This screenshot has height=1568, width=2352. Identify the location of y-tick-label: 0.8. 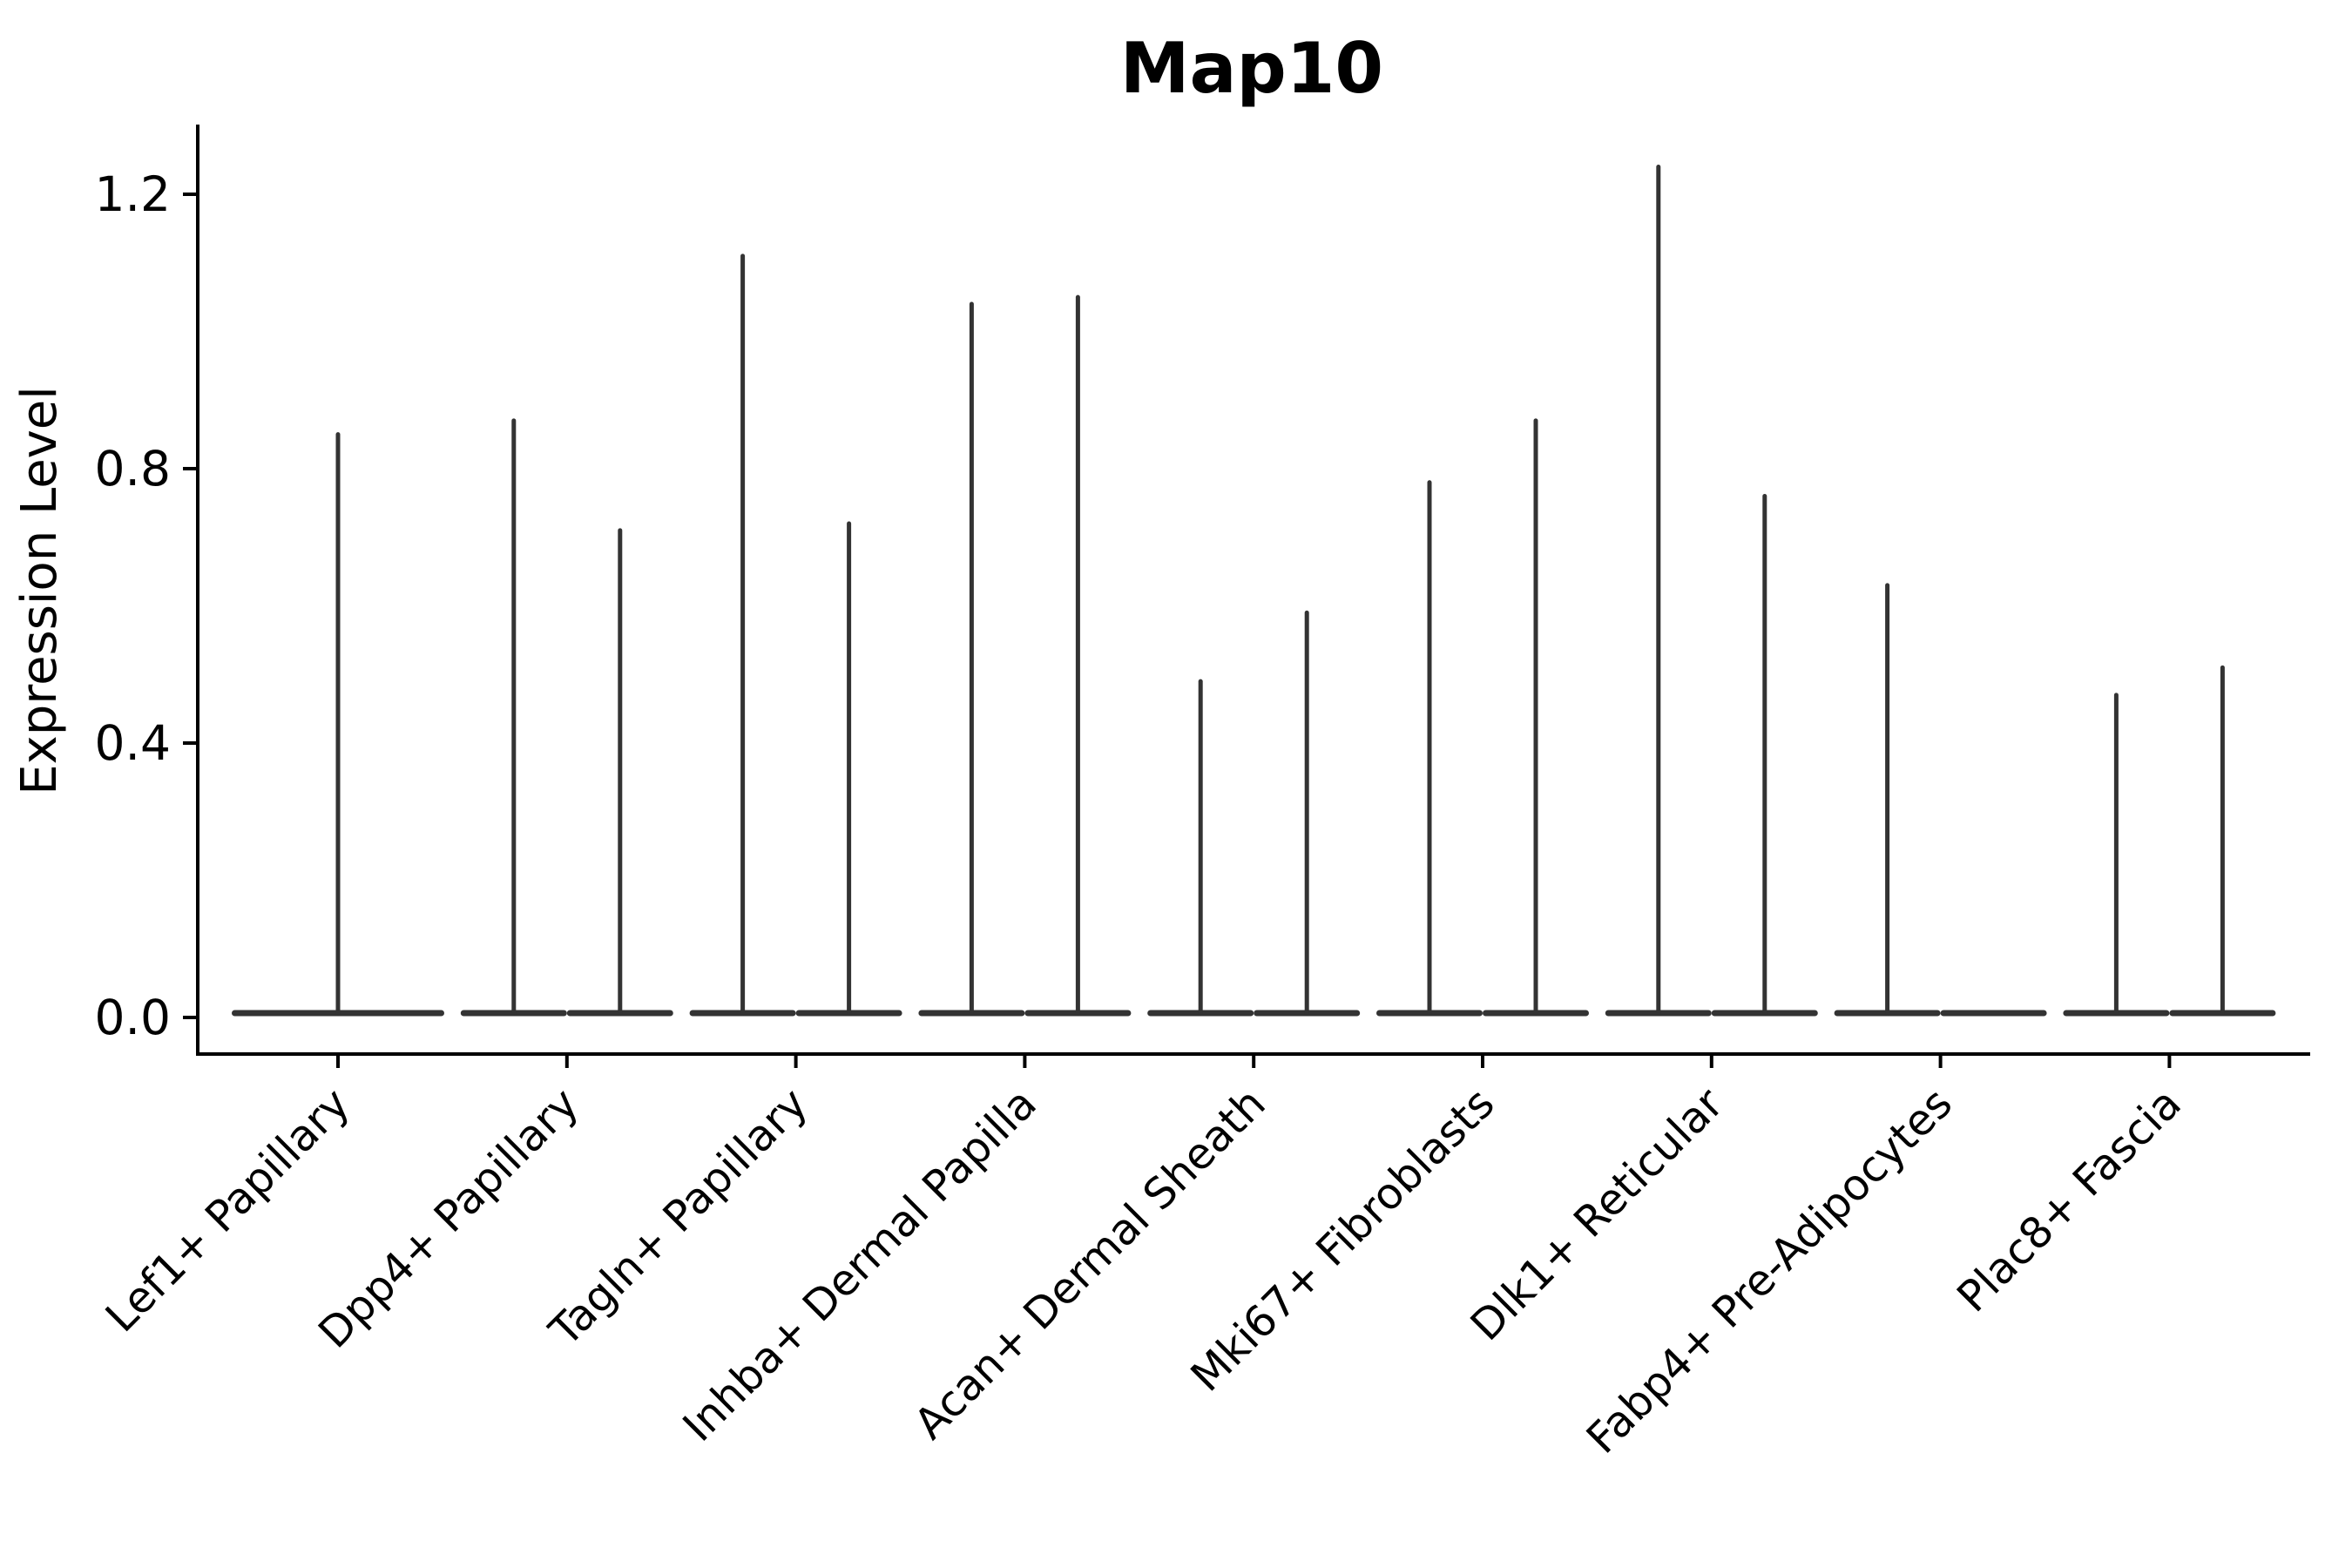
(133, 469).